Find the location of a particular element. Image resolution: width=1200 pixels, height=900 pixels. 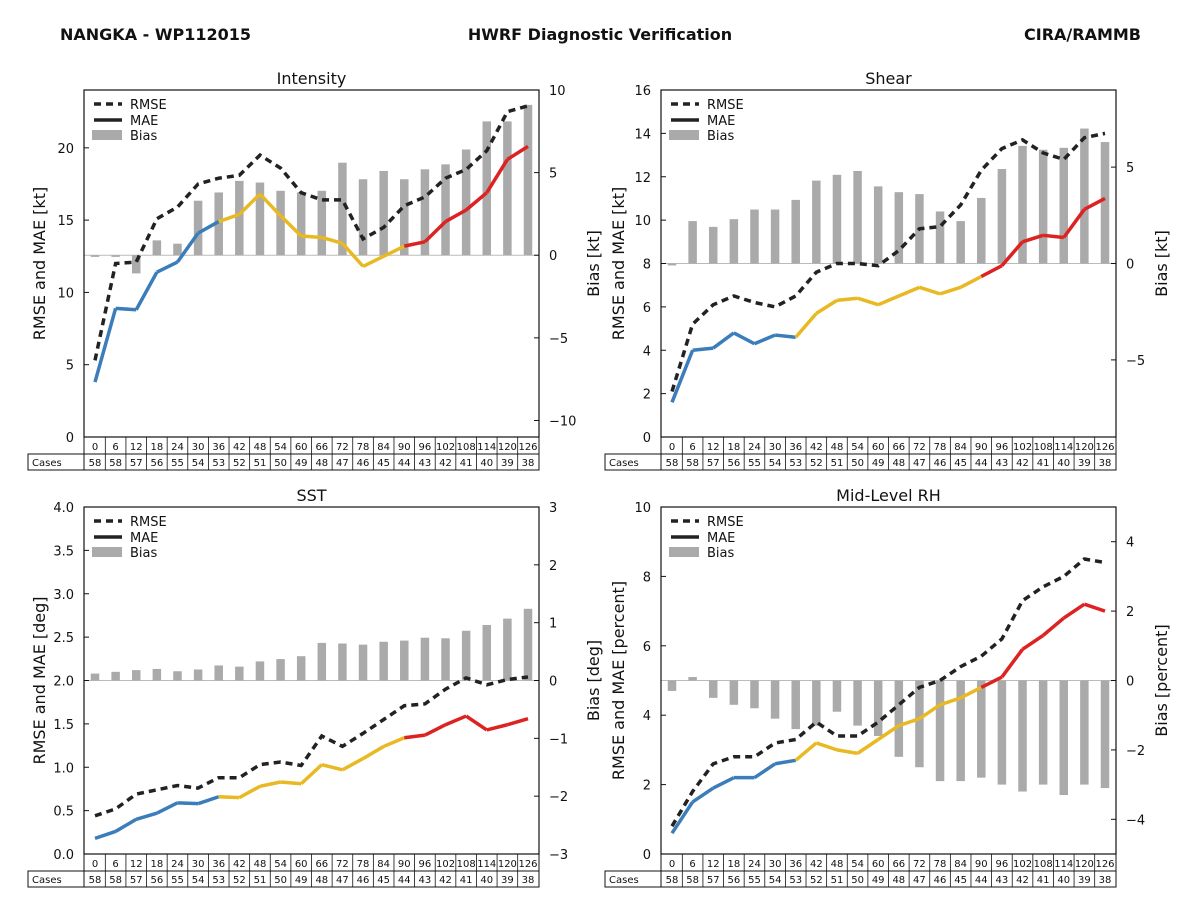

hour-label: 114 is located at coordinates (1063, 864).